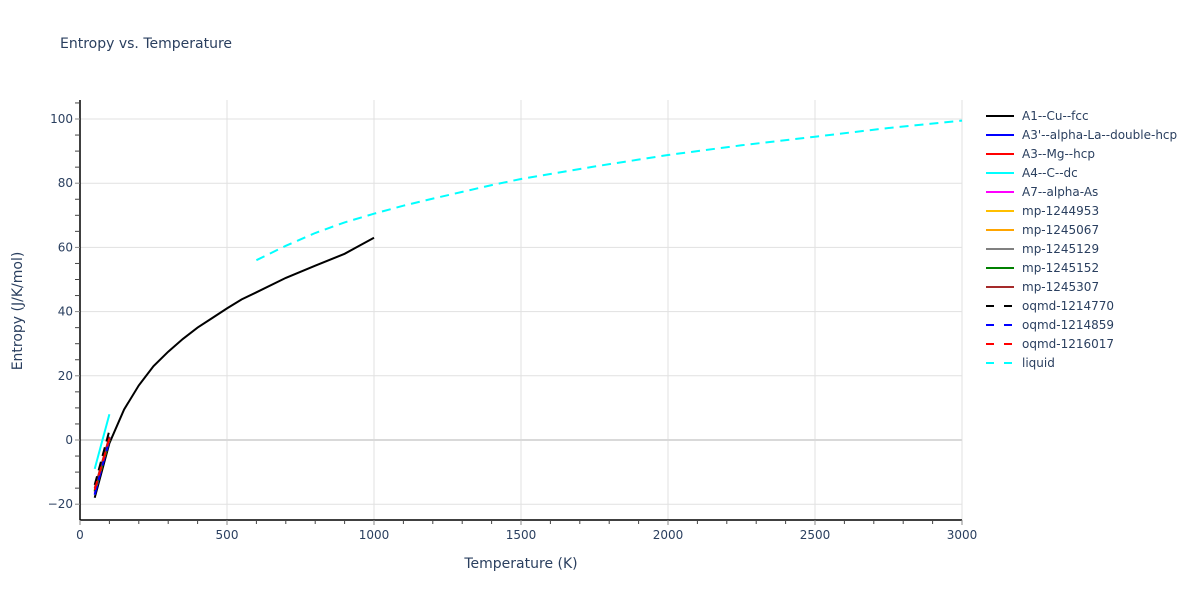  I want to click on legend-item: oqmd-1214859, so click(1081, 324).